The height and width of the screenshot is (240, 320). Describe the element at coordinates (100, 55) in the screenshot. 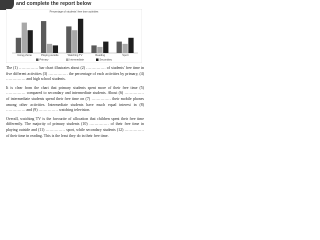

I see `x-tick-label: Reading` at that location.